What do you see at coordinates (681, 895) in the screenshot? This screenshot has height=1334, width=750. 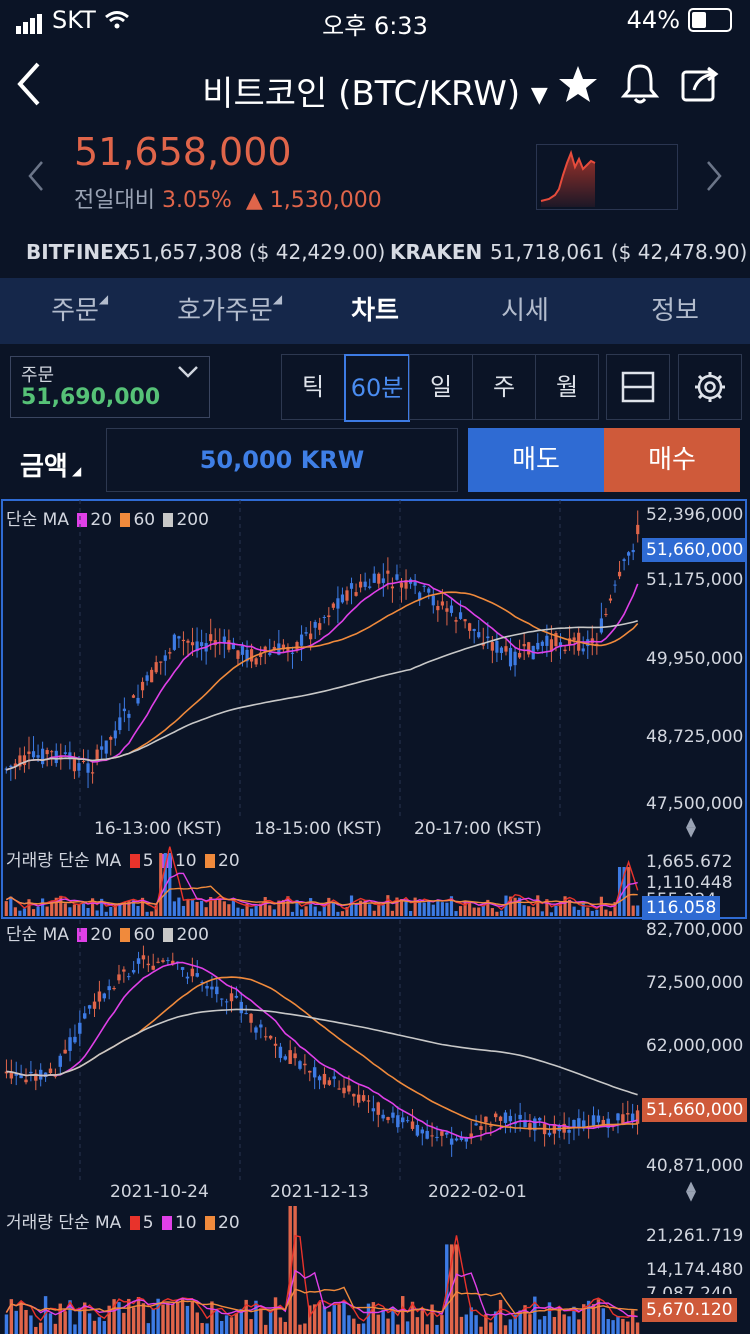 I see `y-tick-label: 555.224` at bounding box center [681, 895].